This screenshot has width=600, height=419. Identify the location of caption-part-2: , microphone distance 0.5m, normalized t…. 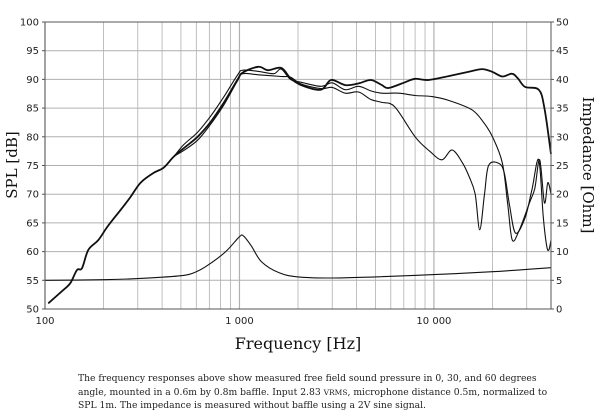
(313, 399).